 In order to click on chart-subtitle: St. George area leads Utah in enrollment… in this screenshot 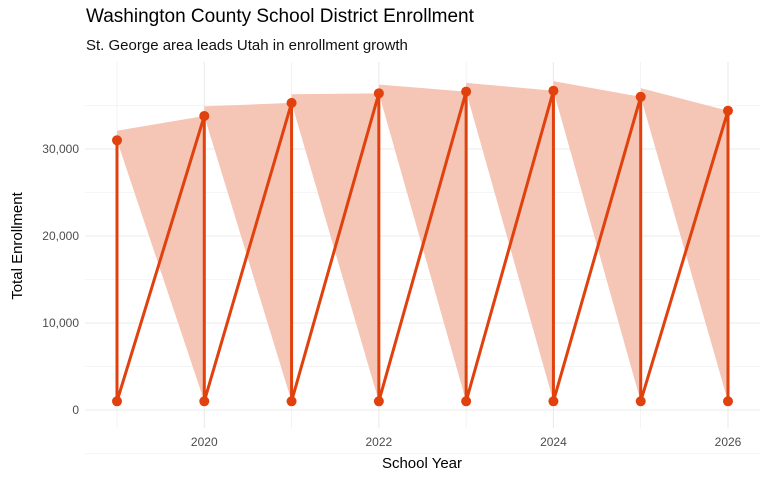, I will do `click(247, 45)`.